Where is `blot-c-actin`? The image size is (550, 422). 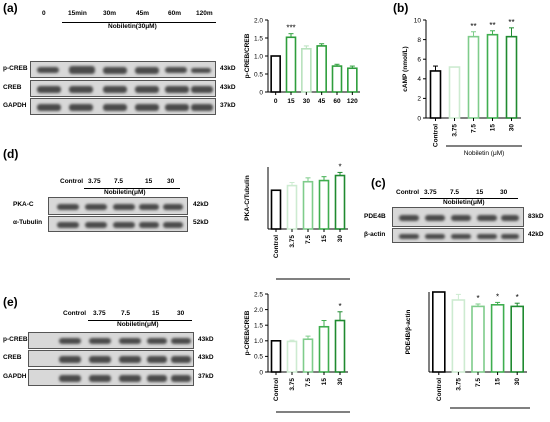
blot-c-actin is located at coordinates (458, 235).